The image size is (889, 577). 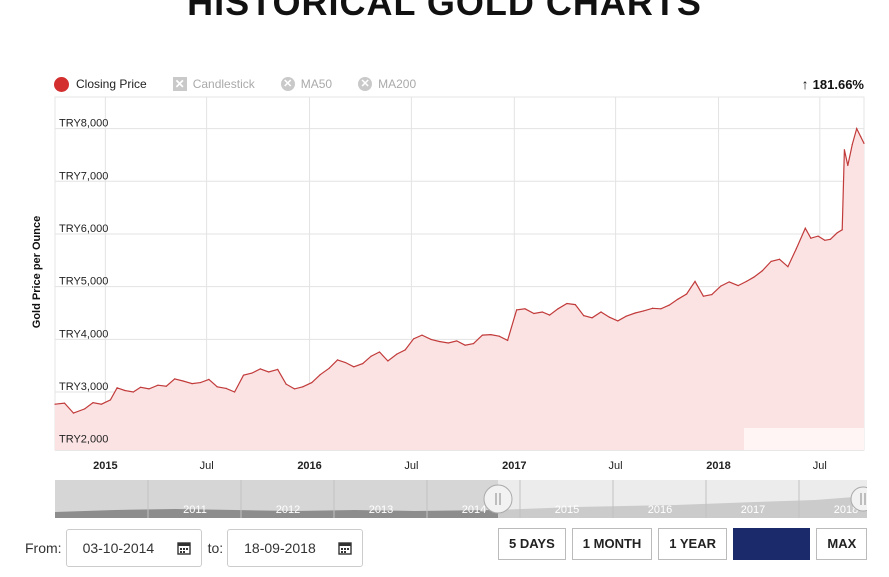 What do you see at coordinates (83, 282) in the screenshot?
I see `y-tick-label: TRY5,000` at bounding box center [83, 282].